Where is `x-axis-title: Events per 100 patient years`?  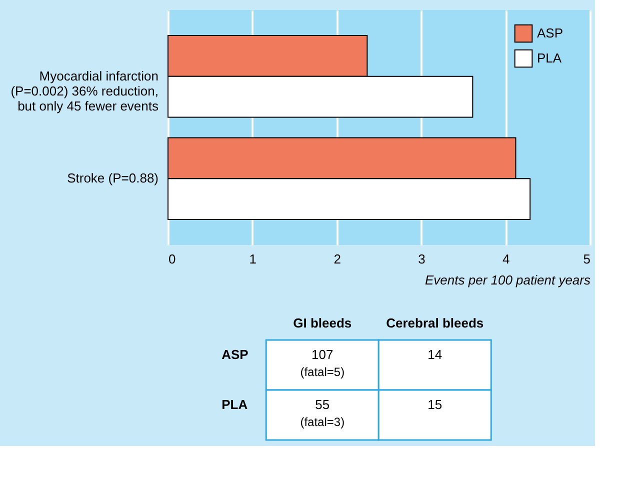 x-axis-title: Events per 100 patient years is located at coordinates (508, 280).